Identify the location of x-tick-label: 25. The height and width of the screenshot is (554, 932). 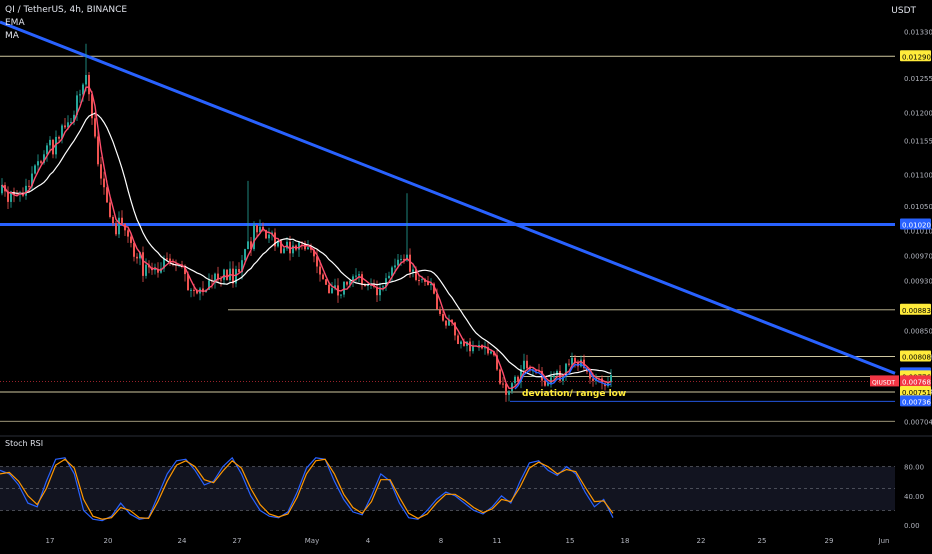
(762, 541).